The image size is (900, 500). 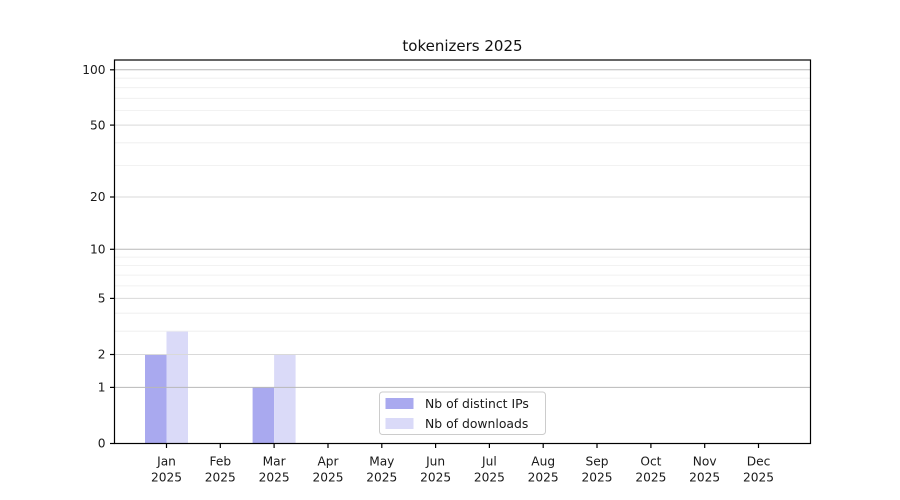 I want to click on bar-distinct-ips-jan, so click(x=156, y=399).